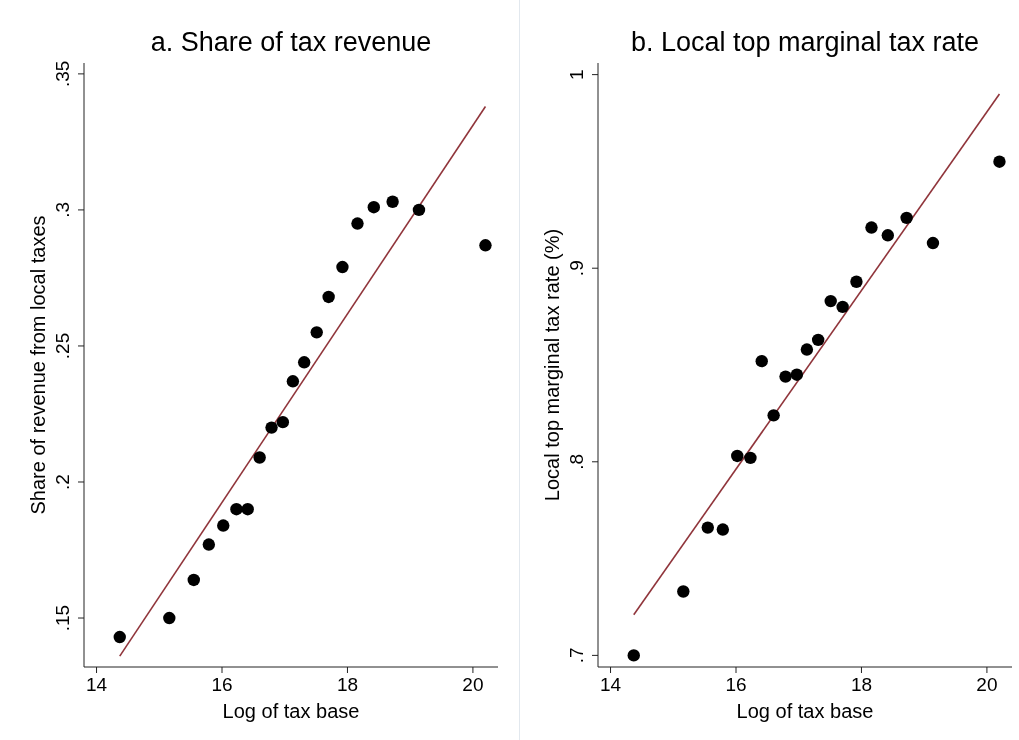 The width and height of the screenshot is (1019, 740). I want to click on y-tick-label: .3, so click(62, 209).